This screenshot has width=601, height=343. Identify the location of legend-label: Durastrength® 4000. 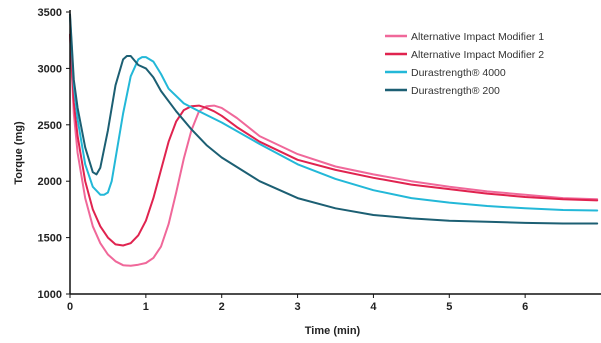
(458, 73).